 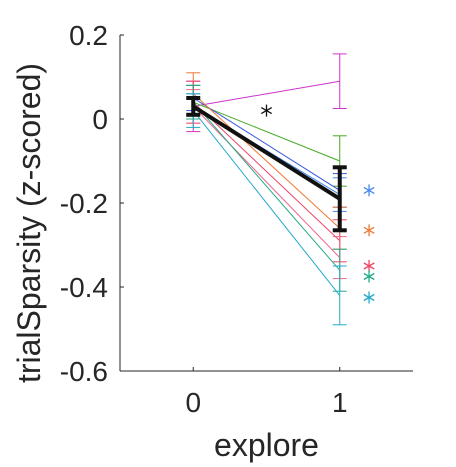 I want to click on series-6-line, so click(x=266, y=171).